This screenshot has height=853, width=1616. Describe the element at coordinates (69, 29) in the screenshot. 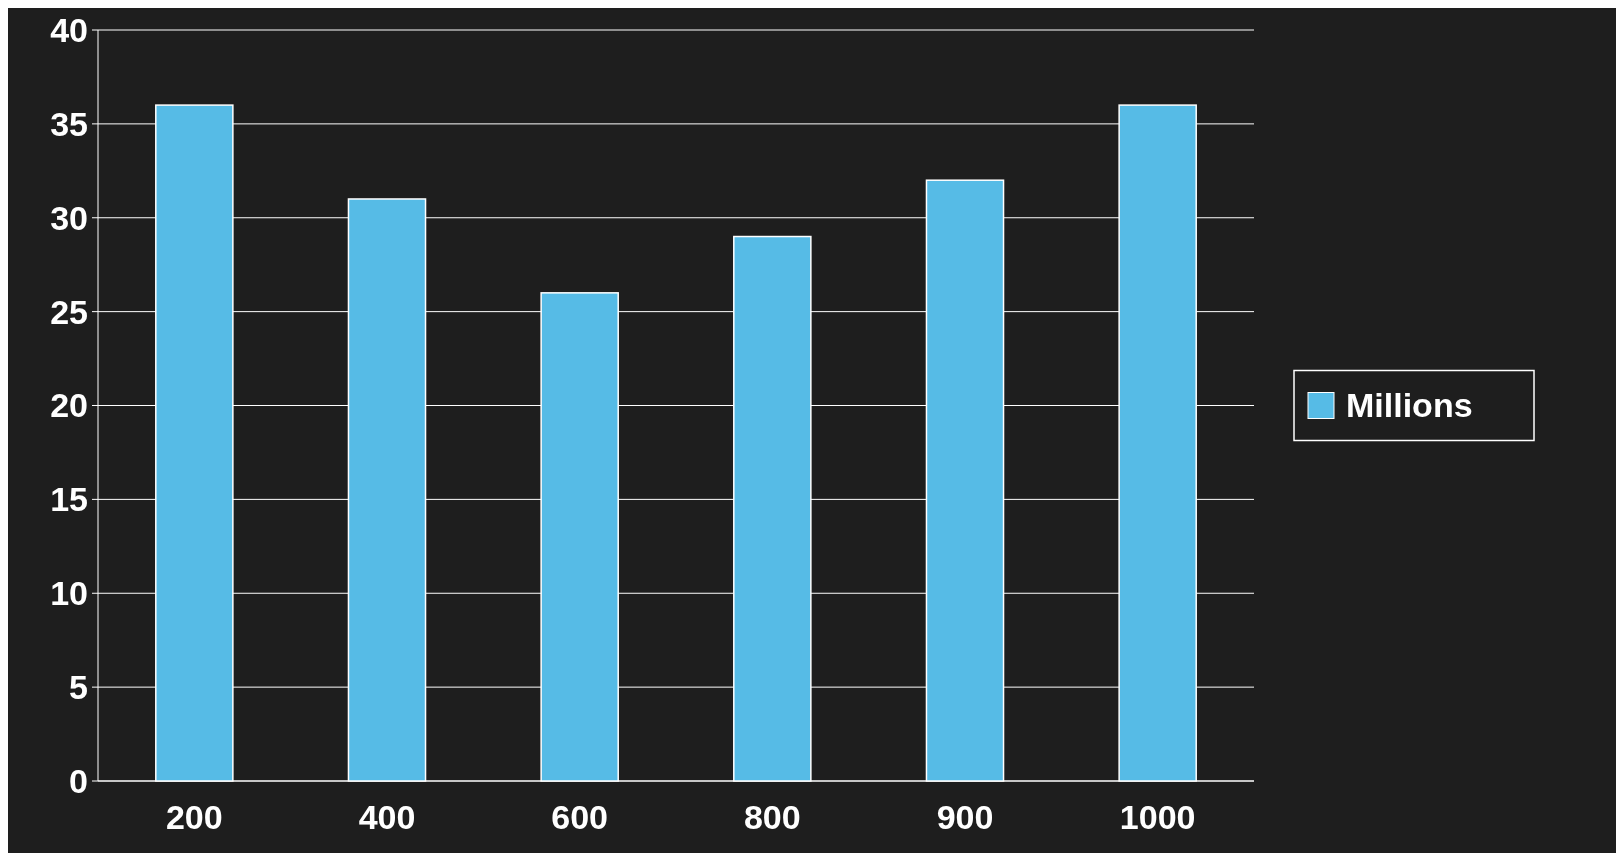

I see `y-tick-label: 40` at that location.